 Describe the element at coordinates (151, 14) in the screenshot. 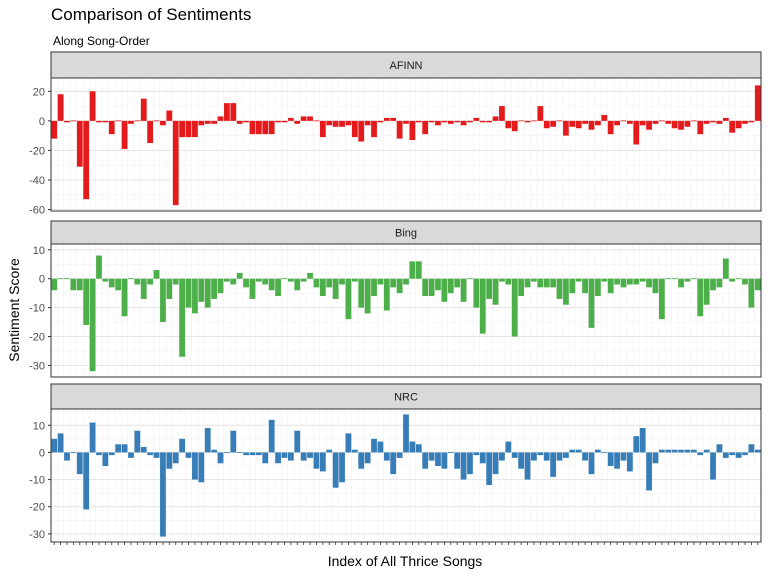

I see `chart-title: Comparison of Sentiments` at that location.